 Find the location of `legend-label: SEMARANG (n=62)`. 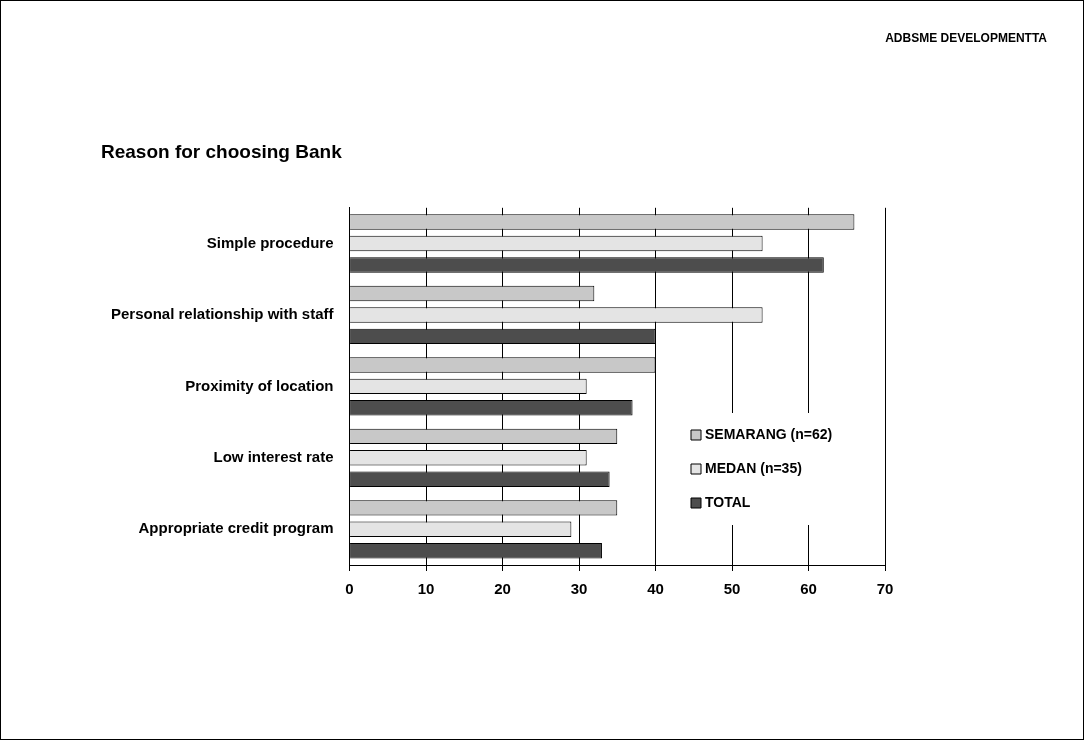

legend-label: SEMARANG (n=62) is located at coordinates (769, 433).